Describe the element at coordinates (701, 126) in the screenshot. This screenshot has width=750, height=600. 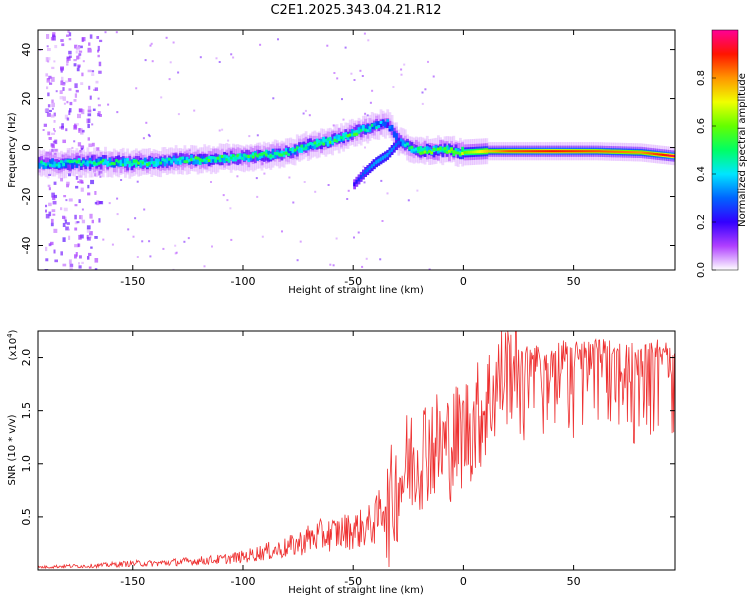
I see `colorbar-tick-label: 0.6` at that location.